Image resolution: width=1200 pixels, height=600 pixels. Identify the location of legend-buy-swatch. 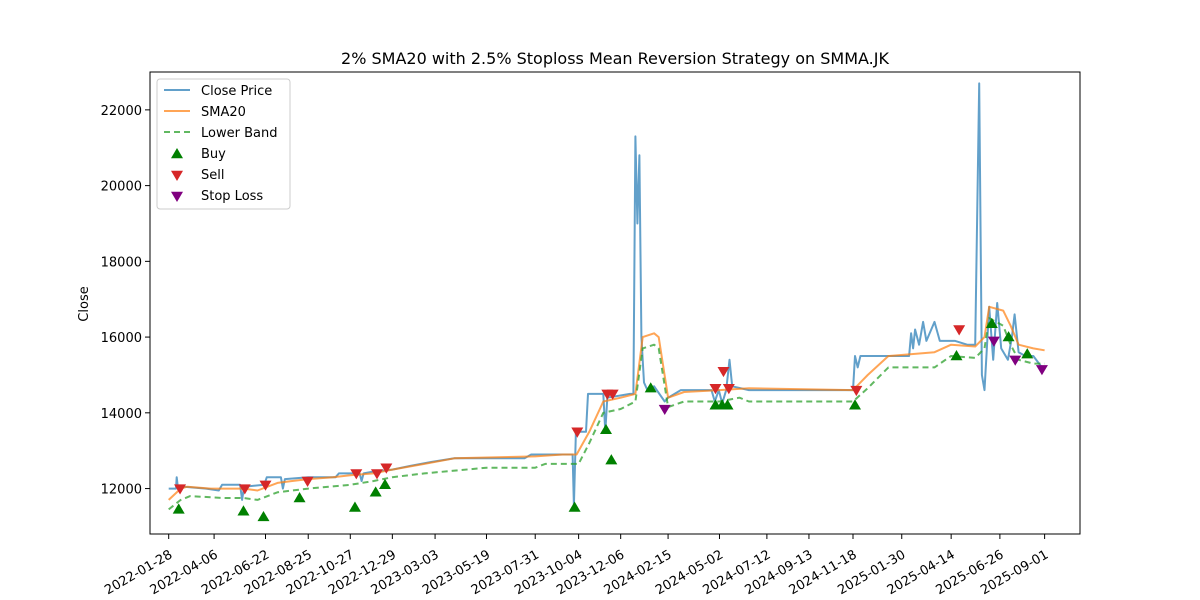
(177, 153).